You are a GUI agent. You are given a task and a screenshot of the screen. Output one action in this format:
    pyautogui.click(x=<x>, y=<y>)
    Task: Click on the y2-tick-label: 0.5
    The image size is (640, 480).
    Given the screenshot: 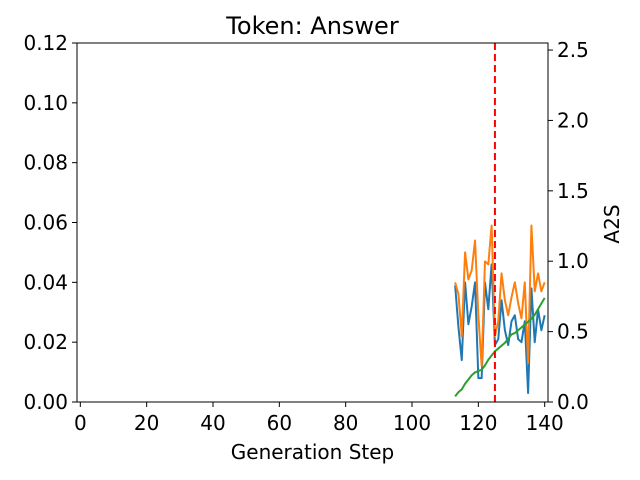 What is the action you would take?
    pyautogui.click(x=573, y=332)
    